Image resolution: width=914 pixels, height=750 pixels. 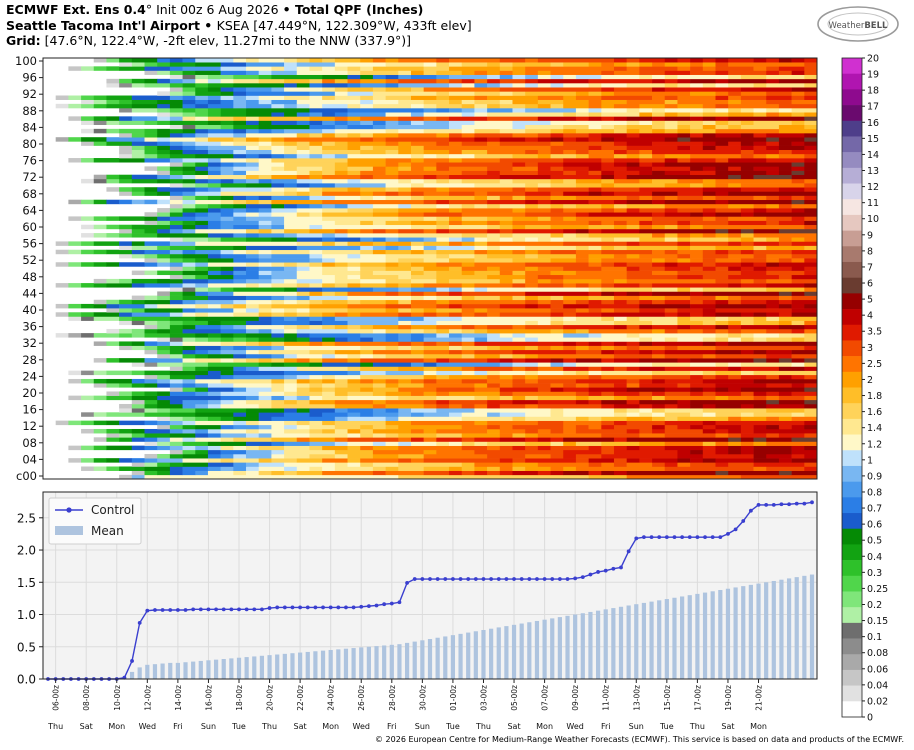 I want to click on colorbar-tick-label: 1.4, so click(x=874, y=428).